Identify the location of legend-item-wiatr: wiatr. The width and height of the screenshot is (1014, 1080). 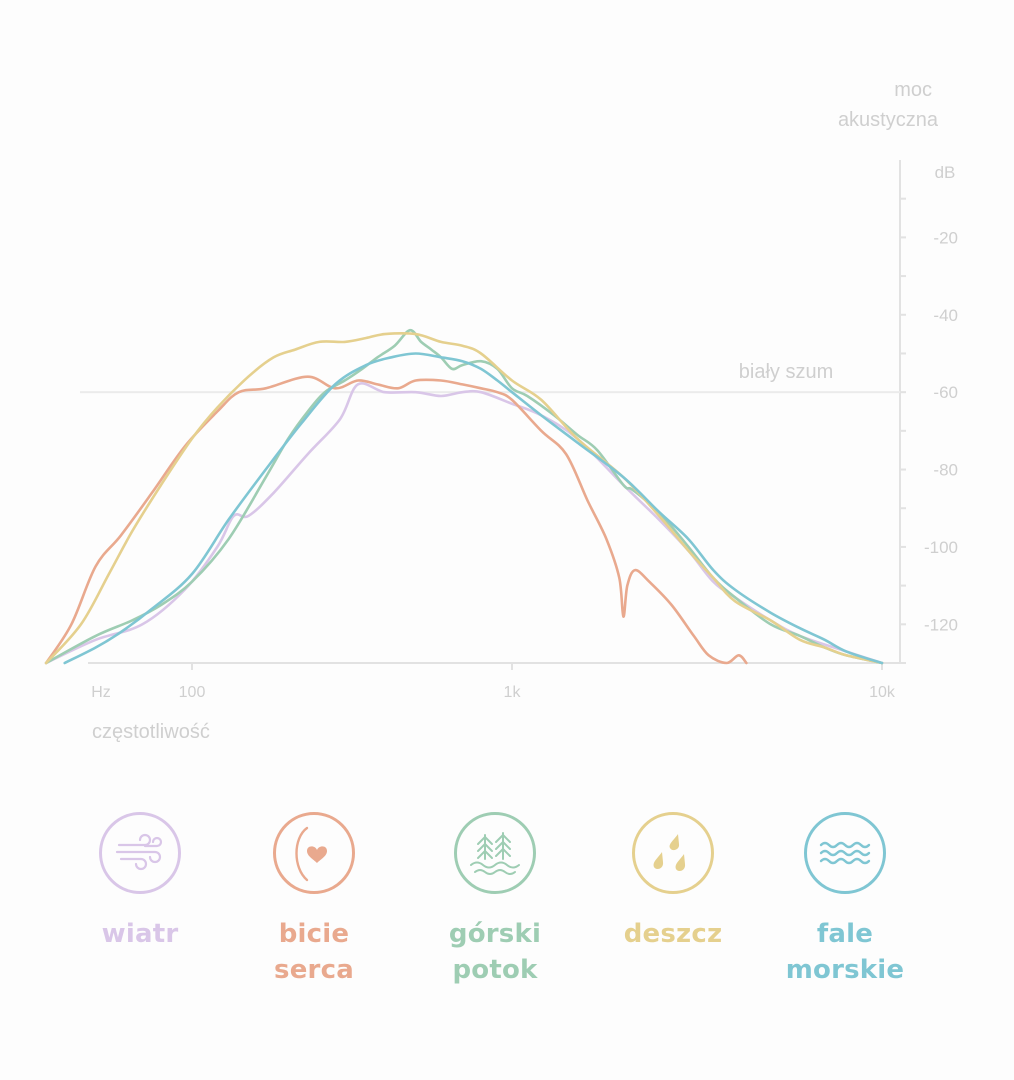
(140, 882).